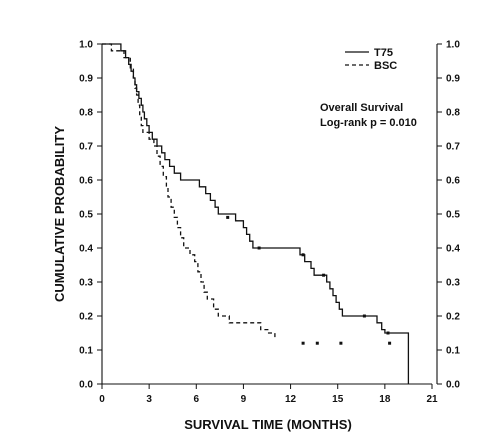 The height and width of the screenshot is (437, 496). I want to click on y-tick-label-right: 1.0, so click(453, 45).